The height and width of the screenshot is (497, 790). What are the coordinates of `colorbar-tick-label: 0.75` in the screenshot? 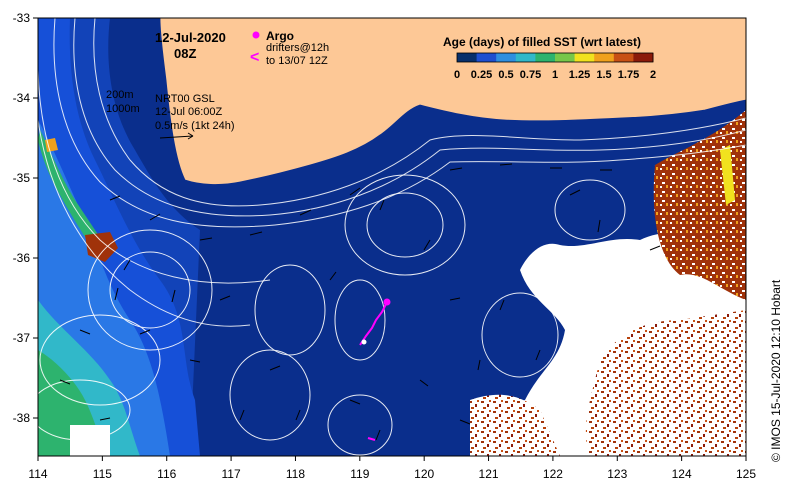 It's located at (530, 75).